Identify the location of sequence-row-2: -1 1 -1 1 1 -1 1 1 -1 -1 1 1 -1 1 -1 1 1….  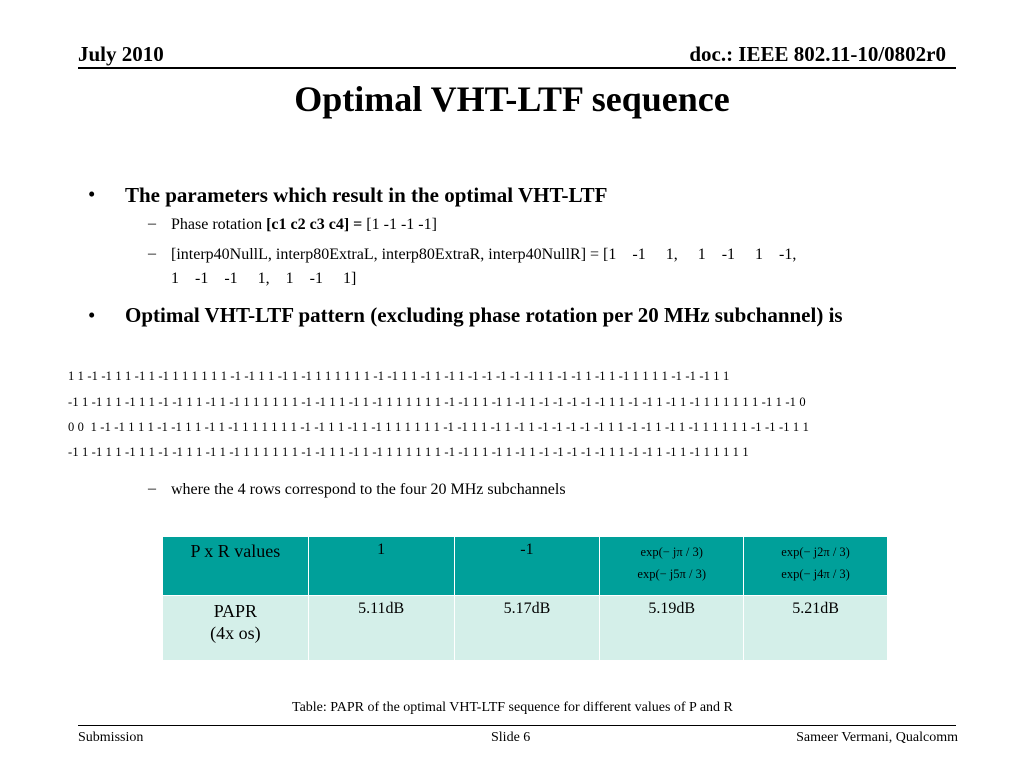
(437, 402).